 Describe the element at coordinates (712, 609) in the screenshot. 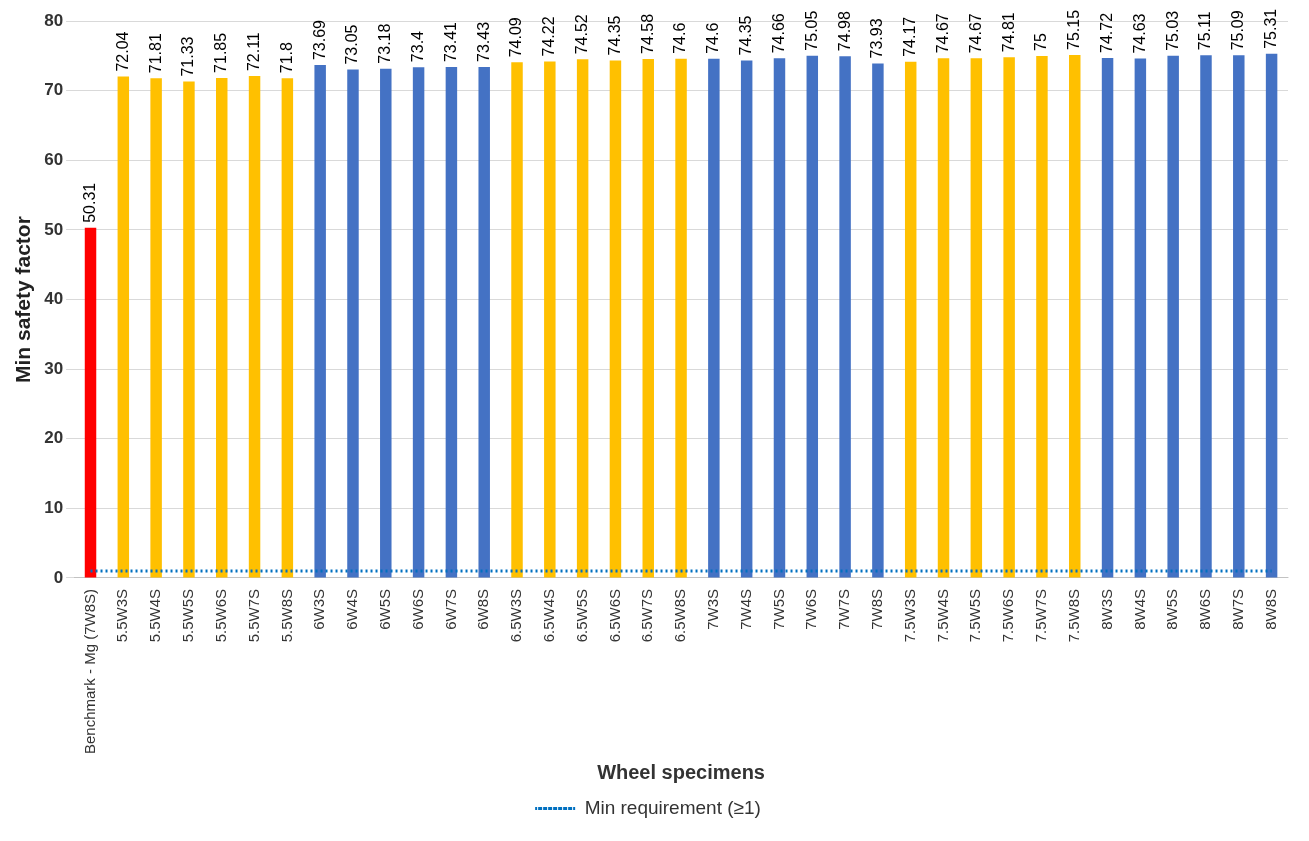

I see `x-tick-label: 7W3S` at that location.